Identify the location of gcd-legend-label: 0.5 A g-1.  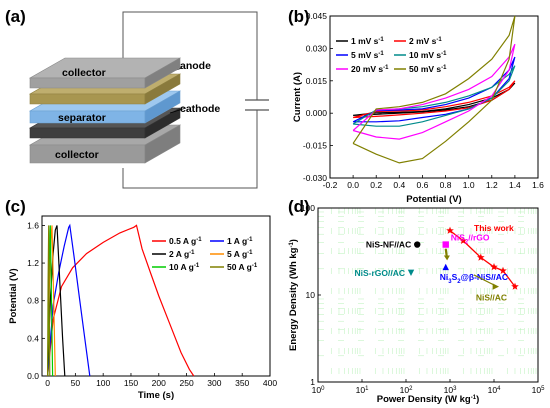
(185, 241).